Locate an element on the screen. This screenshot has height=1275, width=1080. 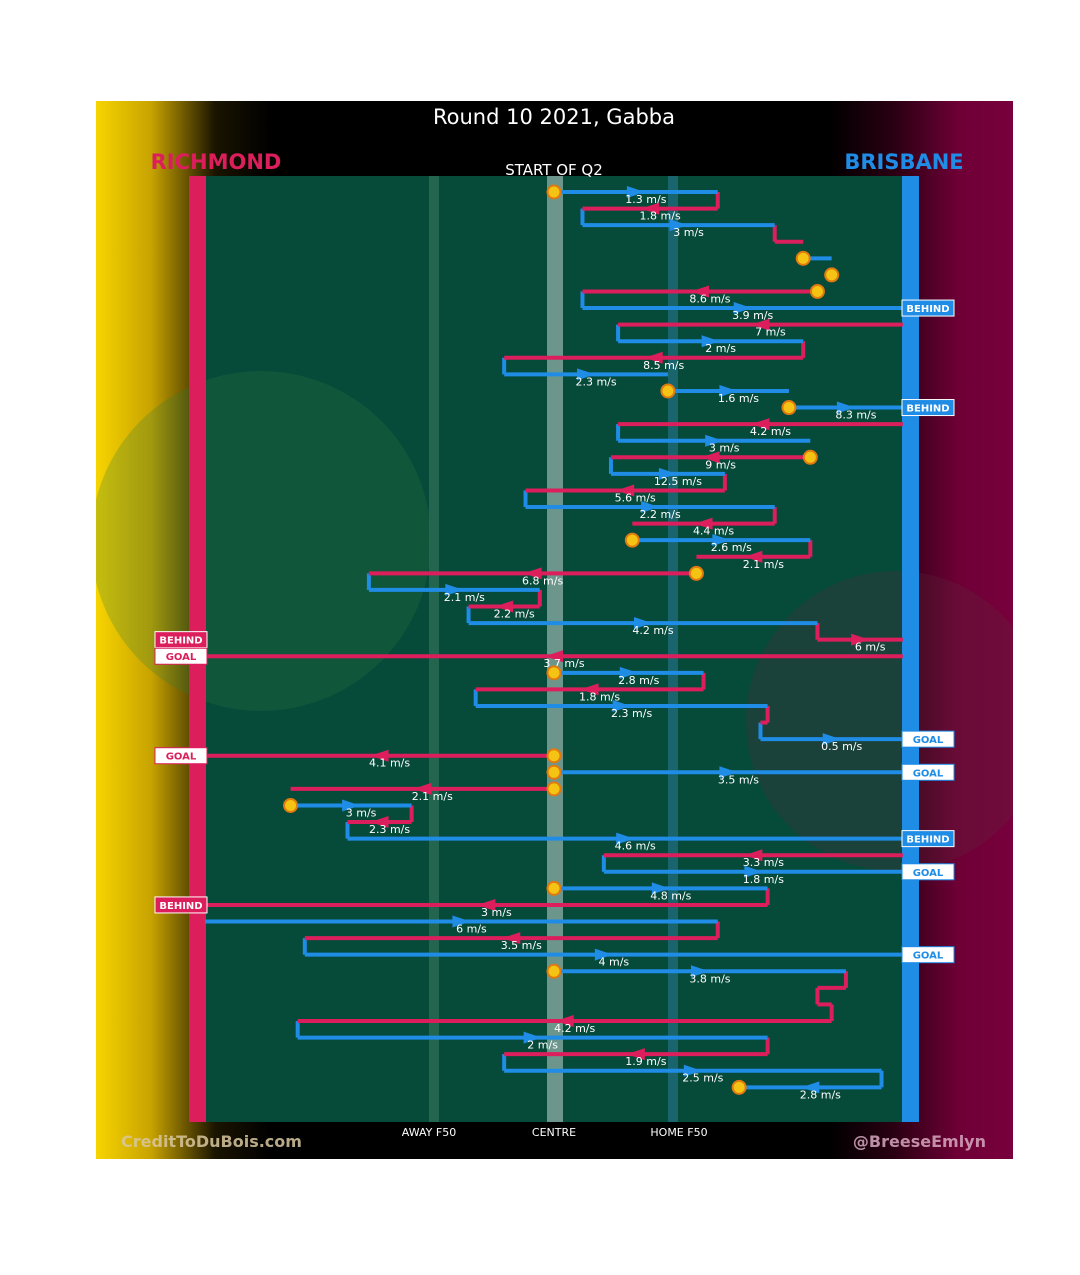
richmond-team-label: RICHMOND is located at coordinates (216, 162).